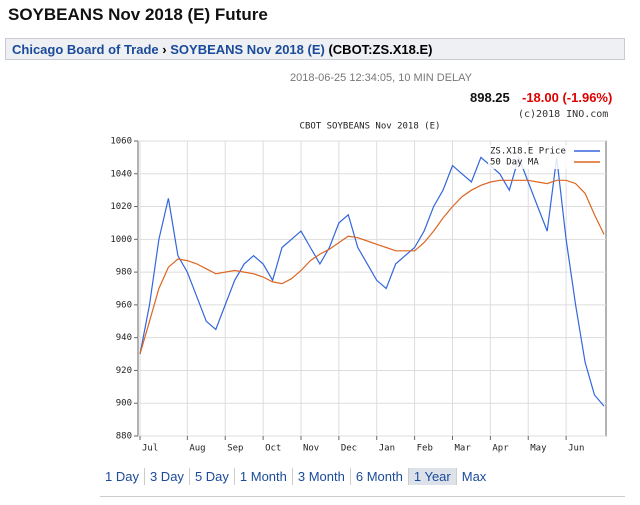  I want to click on legend-label: ZS.X18.E Price, so click(528, 152).